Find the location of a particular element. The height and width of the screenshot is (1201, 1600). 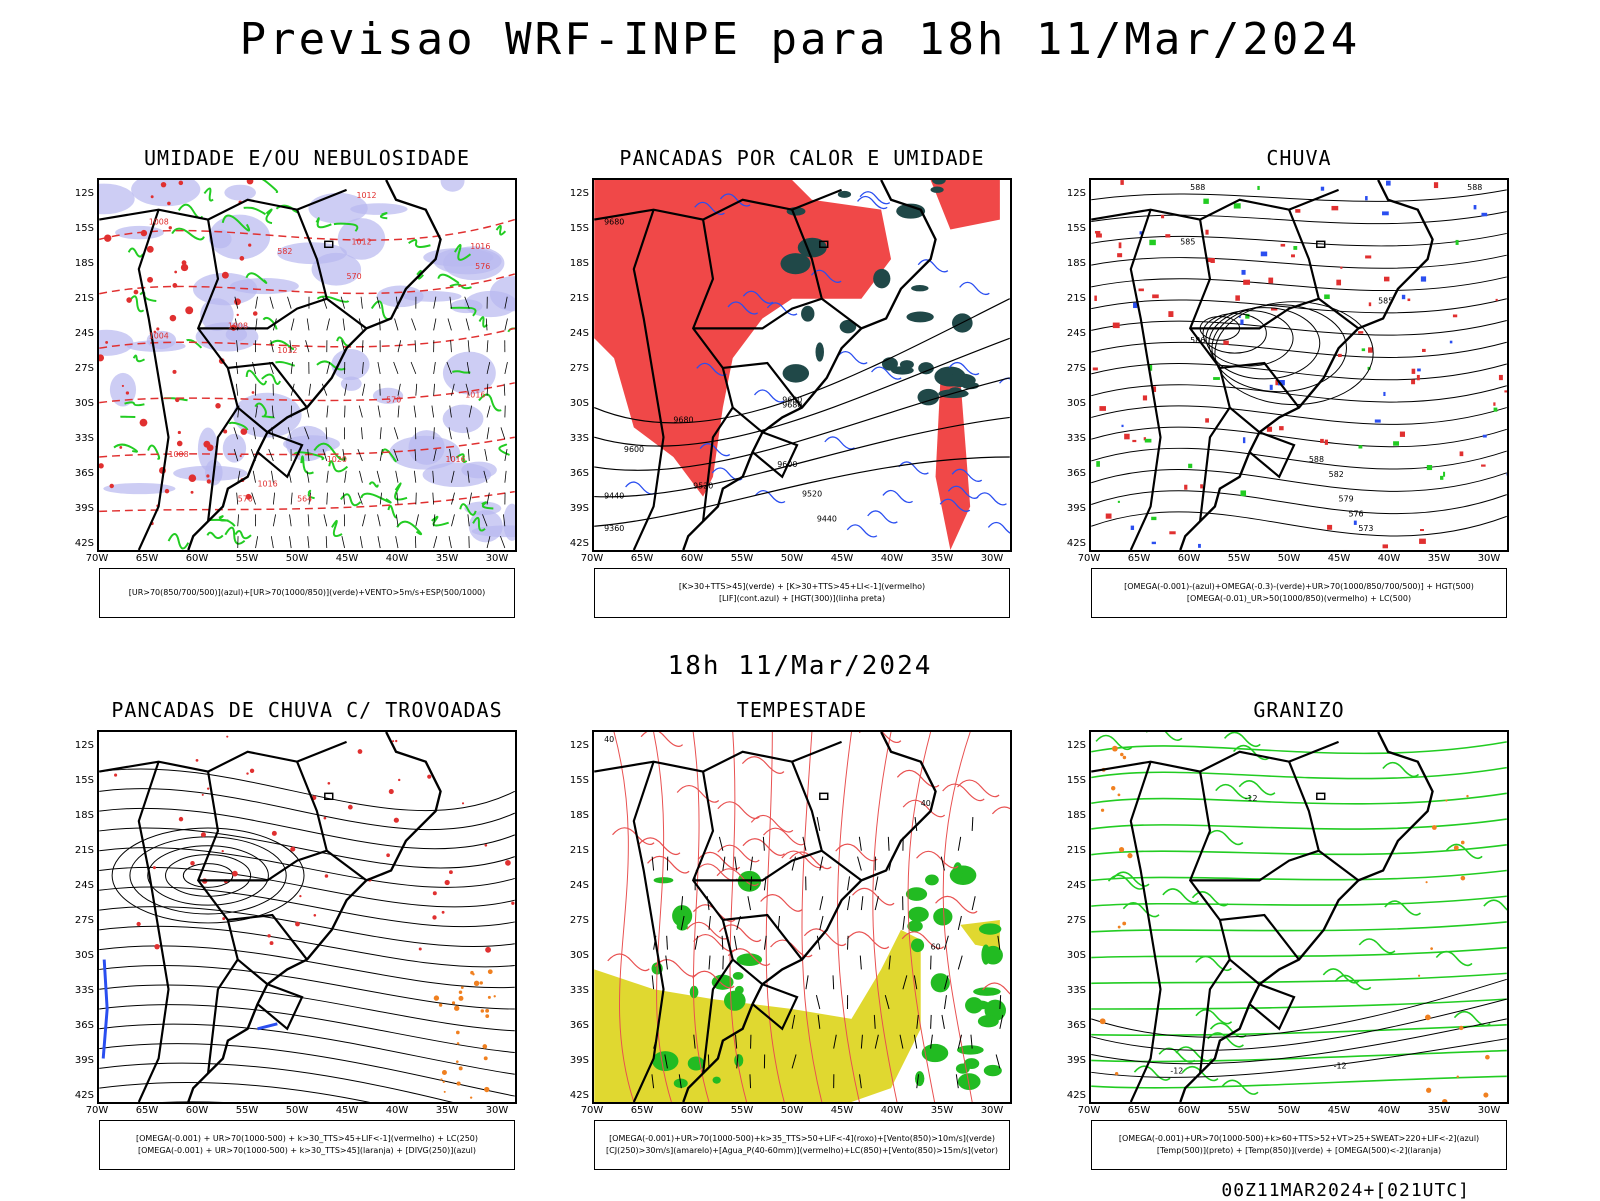

contour-label: 9600 is located at coordinates (787, 464).